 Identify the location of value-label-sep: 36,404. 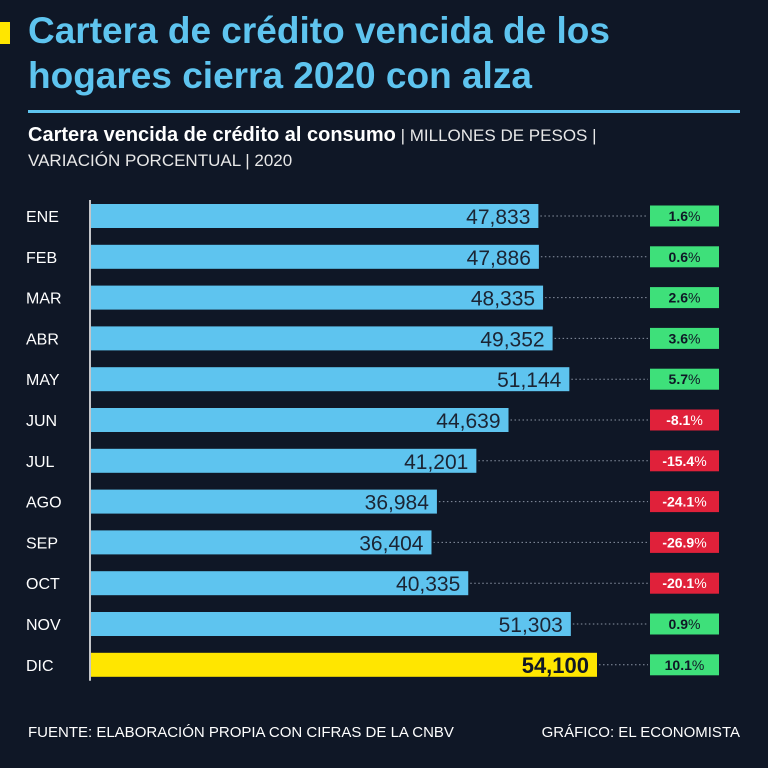
(391, 543).